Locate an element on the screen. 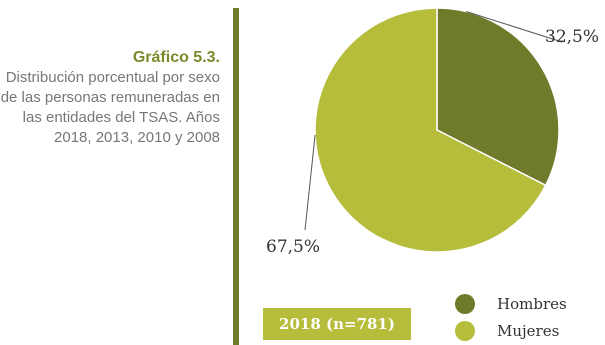 Image resolution: width=605 pixels, height=345 pixels. slice-label-mujeres: 67,5% is located at coordinates (293, 247).